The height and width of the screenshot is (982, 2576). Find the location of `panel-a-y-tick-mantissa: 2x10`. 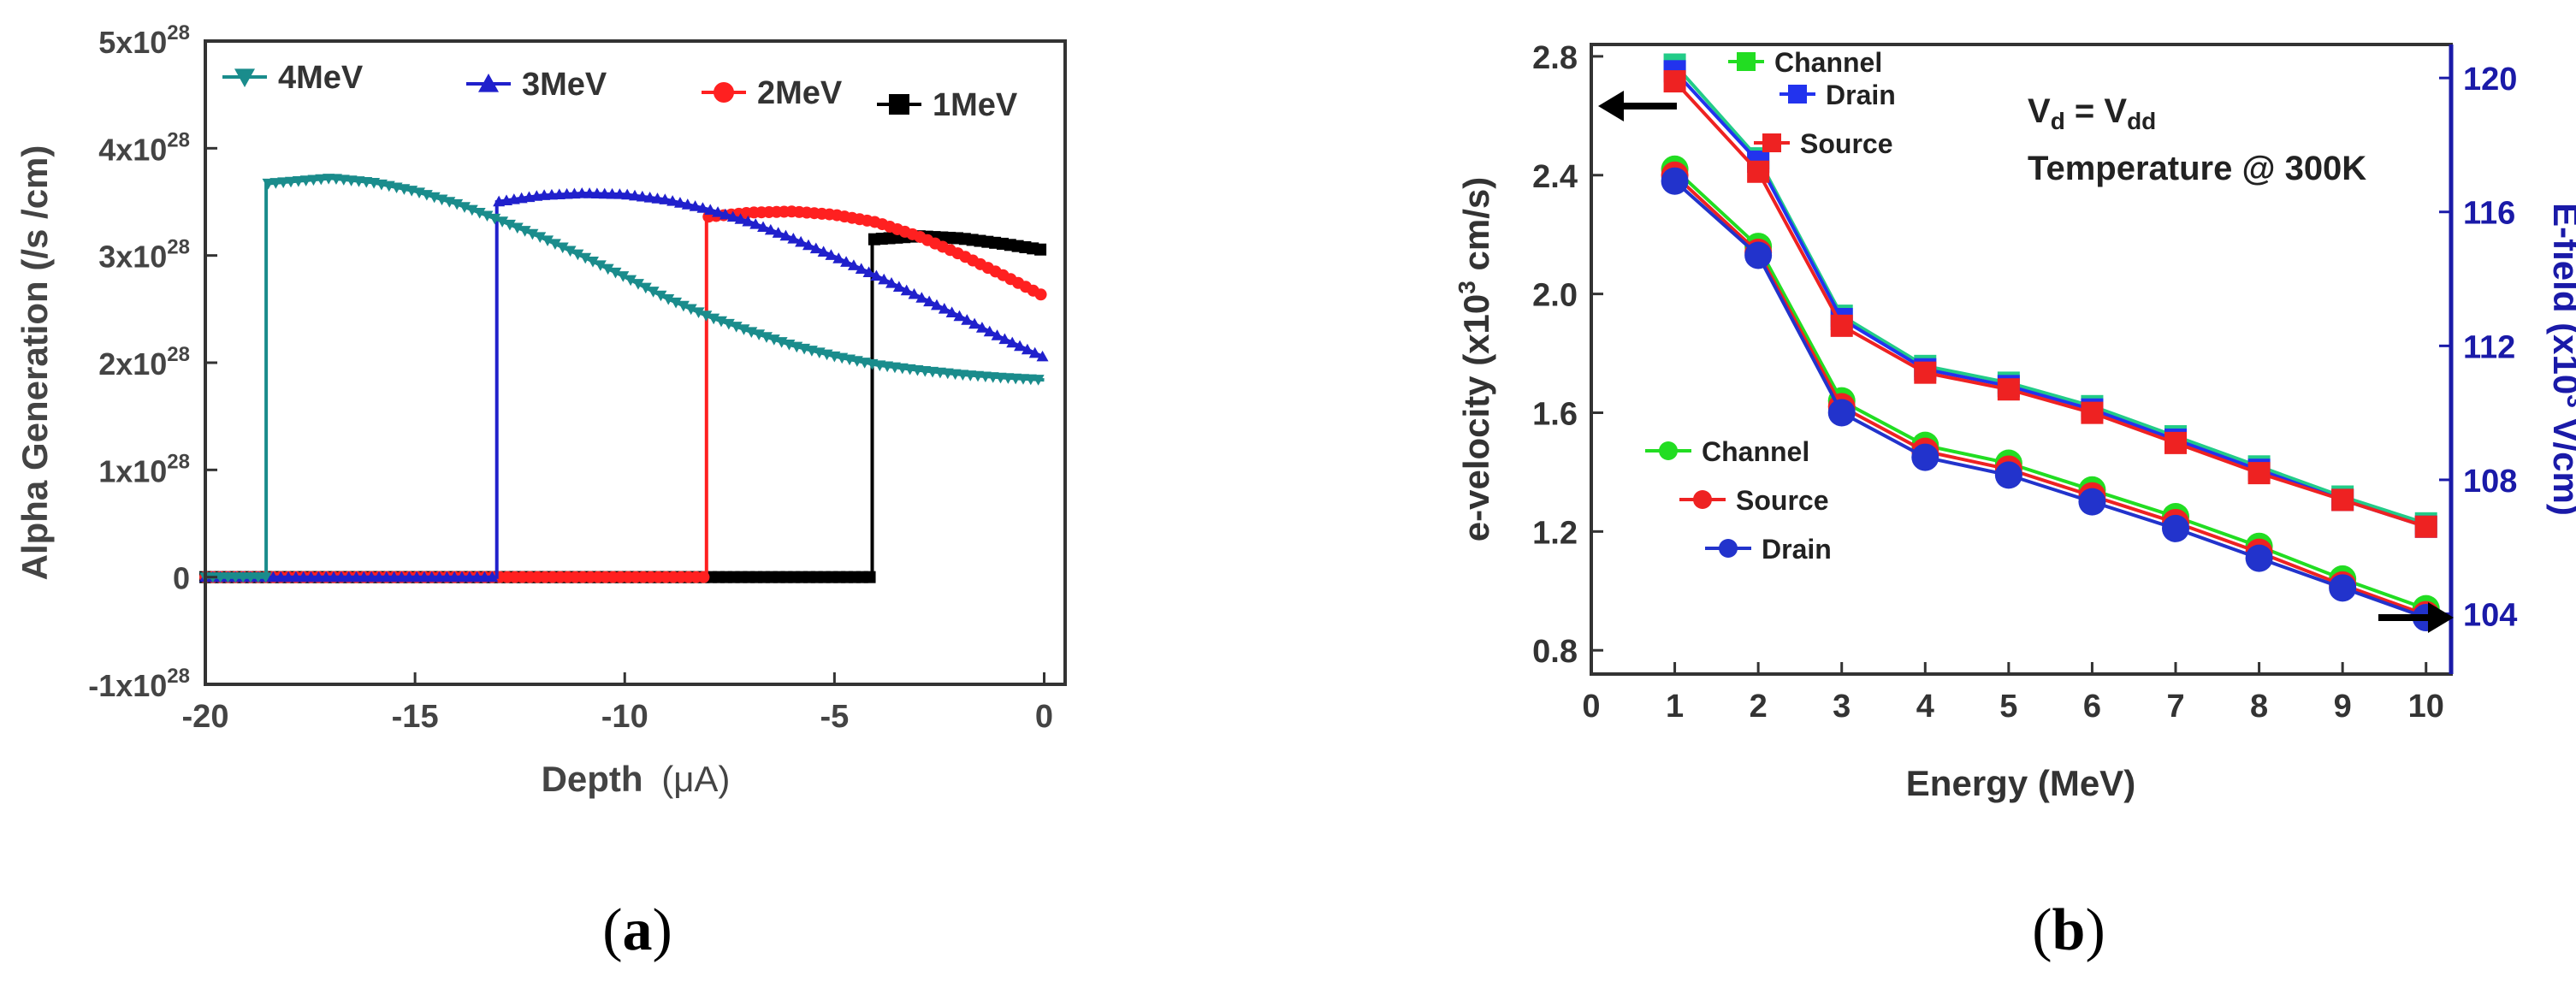

panel-a-y-tick-mantissa: 2x10 is located at coordinates (133, 364).